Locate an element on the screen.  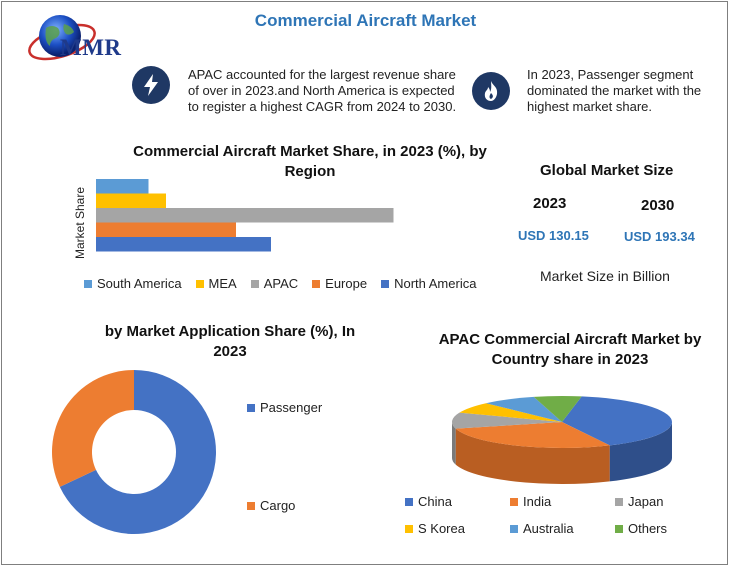
pie3d-side-japan is located at coordinates (454, 443).